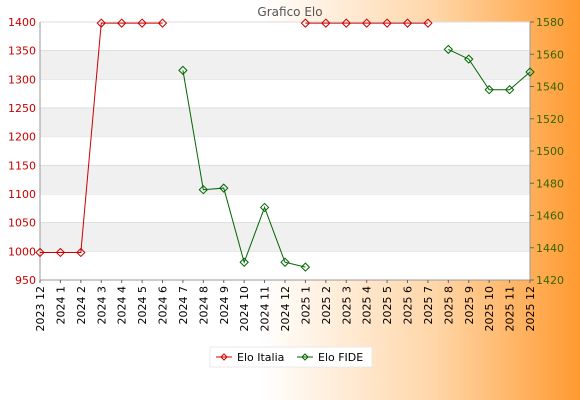 The image size is (580, 400). What do you see at coordinates (183, 305) in the screenshot?
I see `x-tick-label: 2024 7` at bounding box center [183, 305].